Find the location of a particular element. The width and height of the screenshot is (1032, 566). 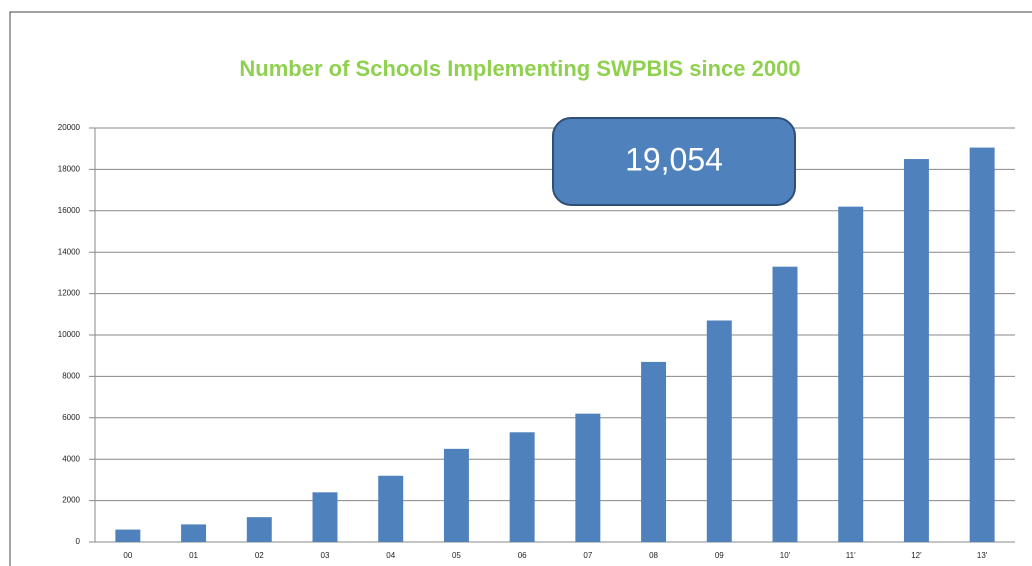

annotation: 19,054 is located at coordinates (674, 159).